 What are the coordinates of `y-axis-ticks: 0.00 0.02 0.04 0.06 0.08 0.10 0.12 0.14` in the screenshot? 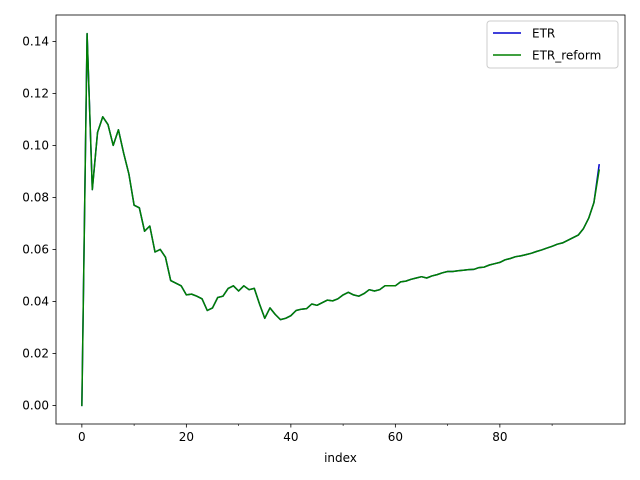 It's located at (39, 224).